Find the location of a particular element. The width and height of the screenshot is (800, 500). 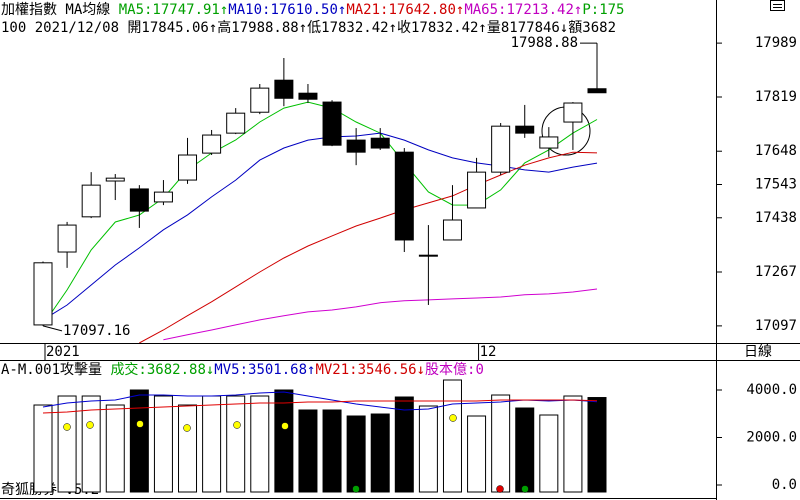

header-segment: 成交:3682.88↓ is located at coordinates (162, 369).